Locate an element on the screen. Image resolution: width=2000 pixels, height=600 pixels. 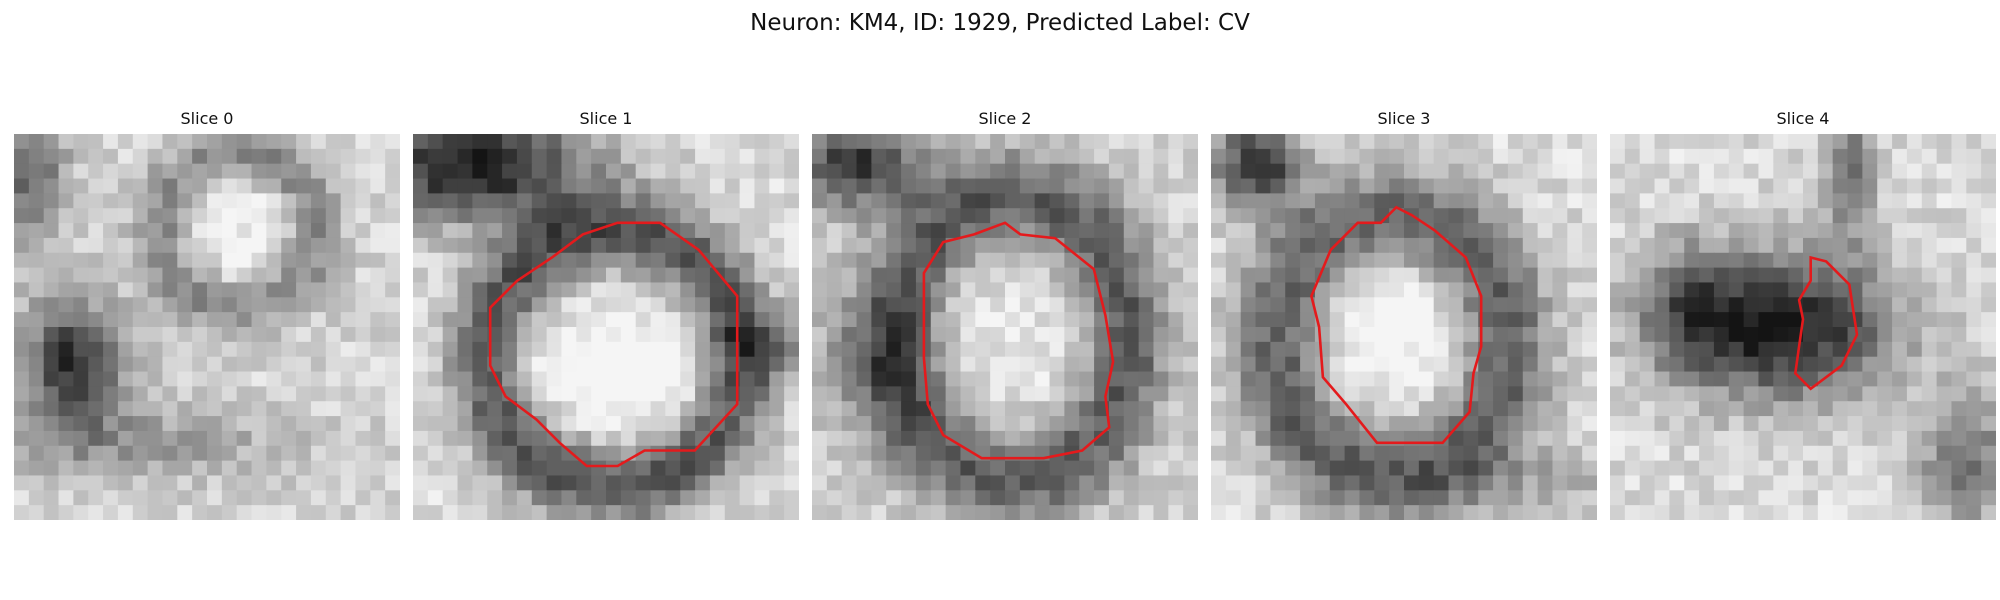
slice-title: Slice 4 is located at coordinates (1803, 118).